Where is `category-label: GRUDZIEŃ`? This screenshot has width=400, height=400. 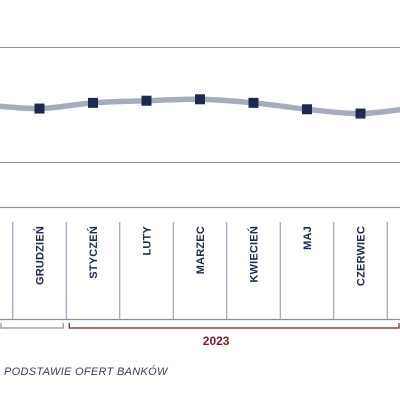
category-label: GRUDZIEŃ is located at coordinates (40, 255).